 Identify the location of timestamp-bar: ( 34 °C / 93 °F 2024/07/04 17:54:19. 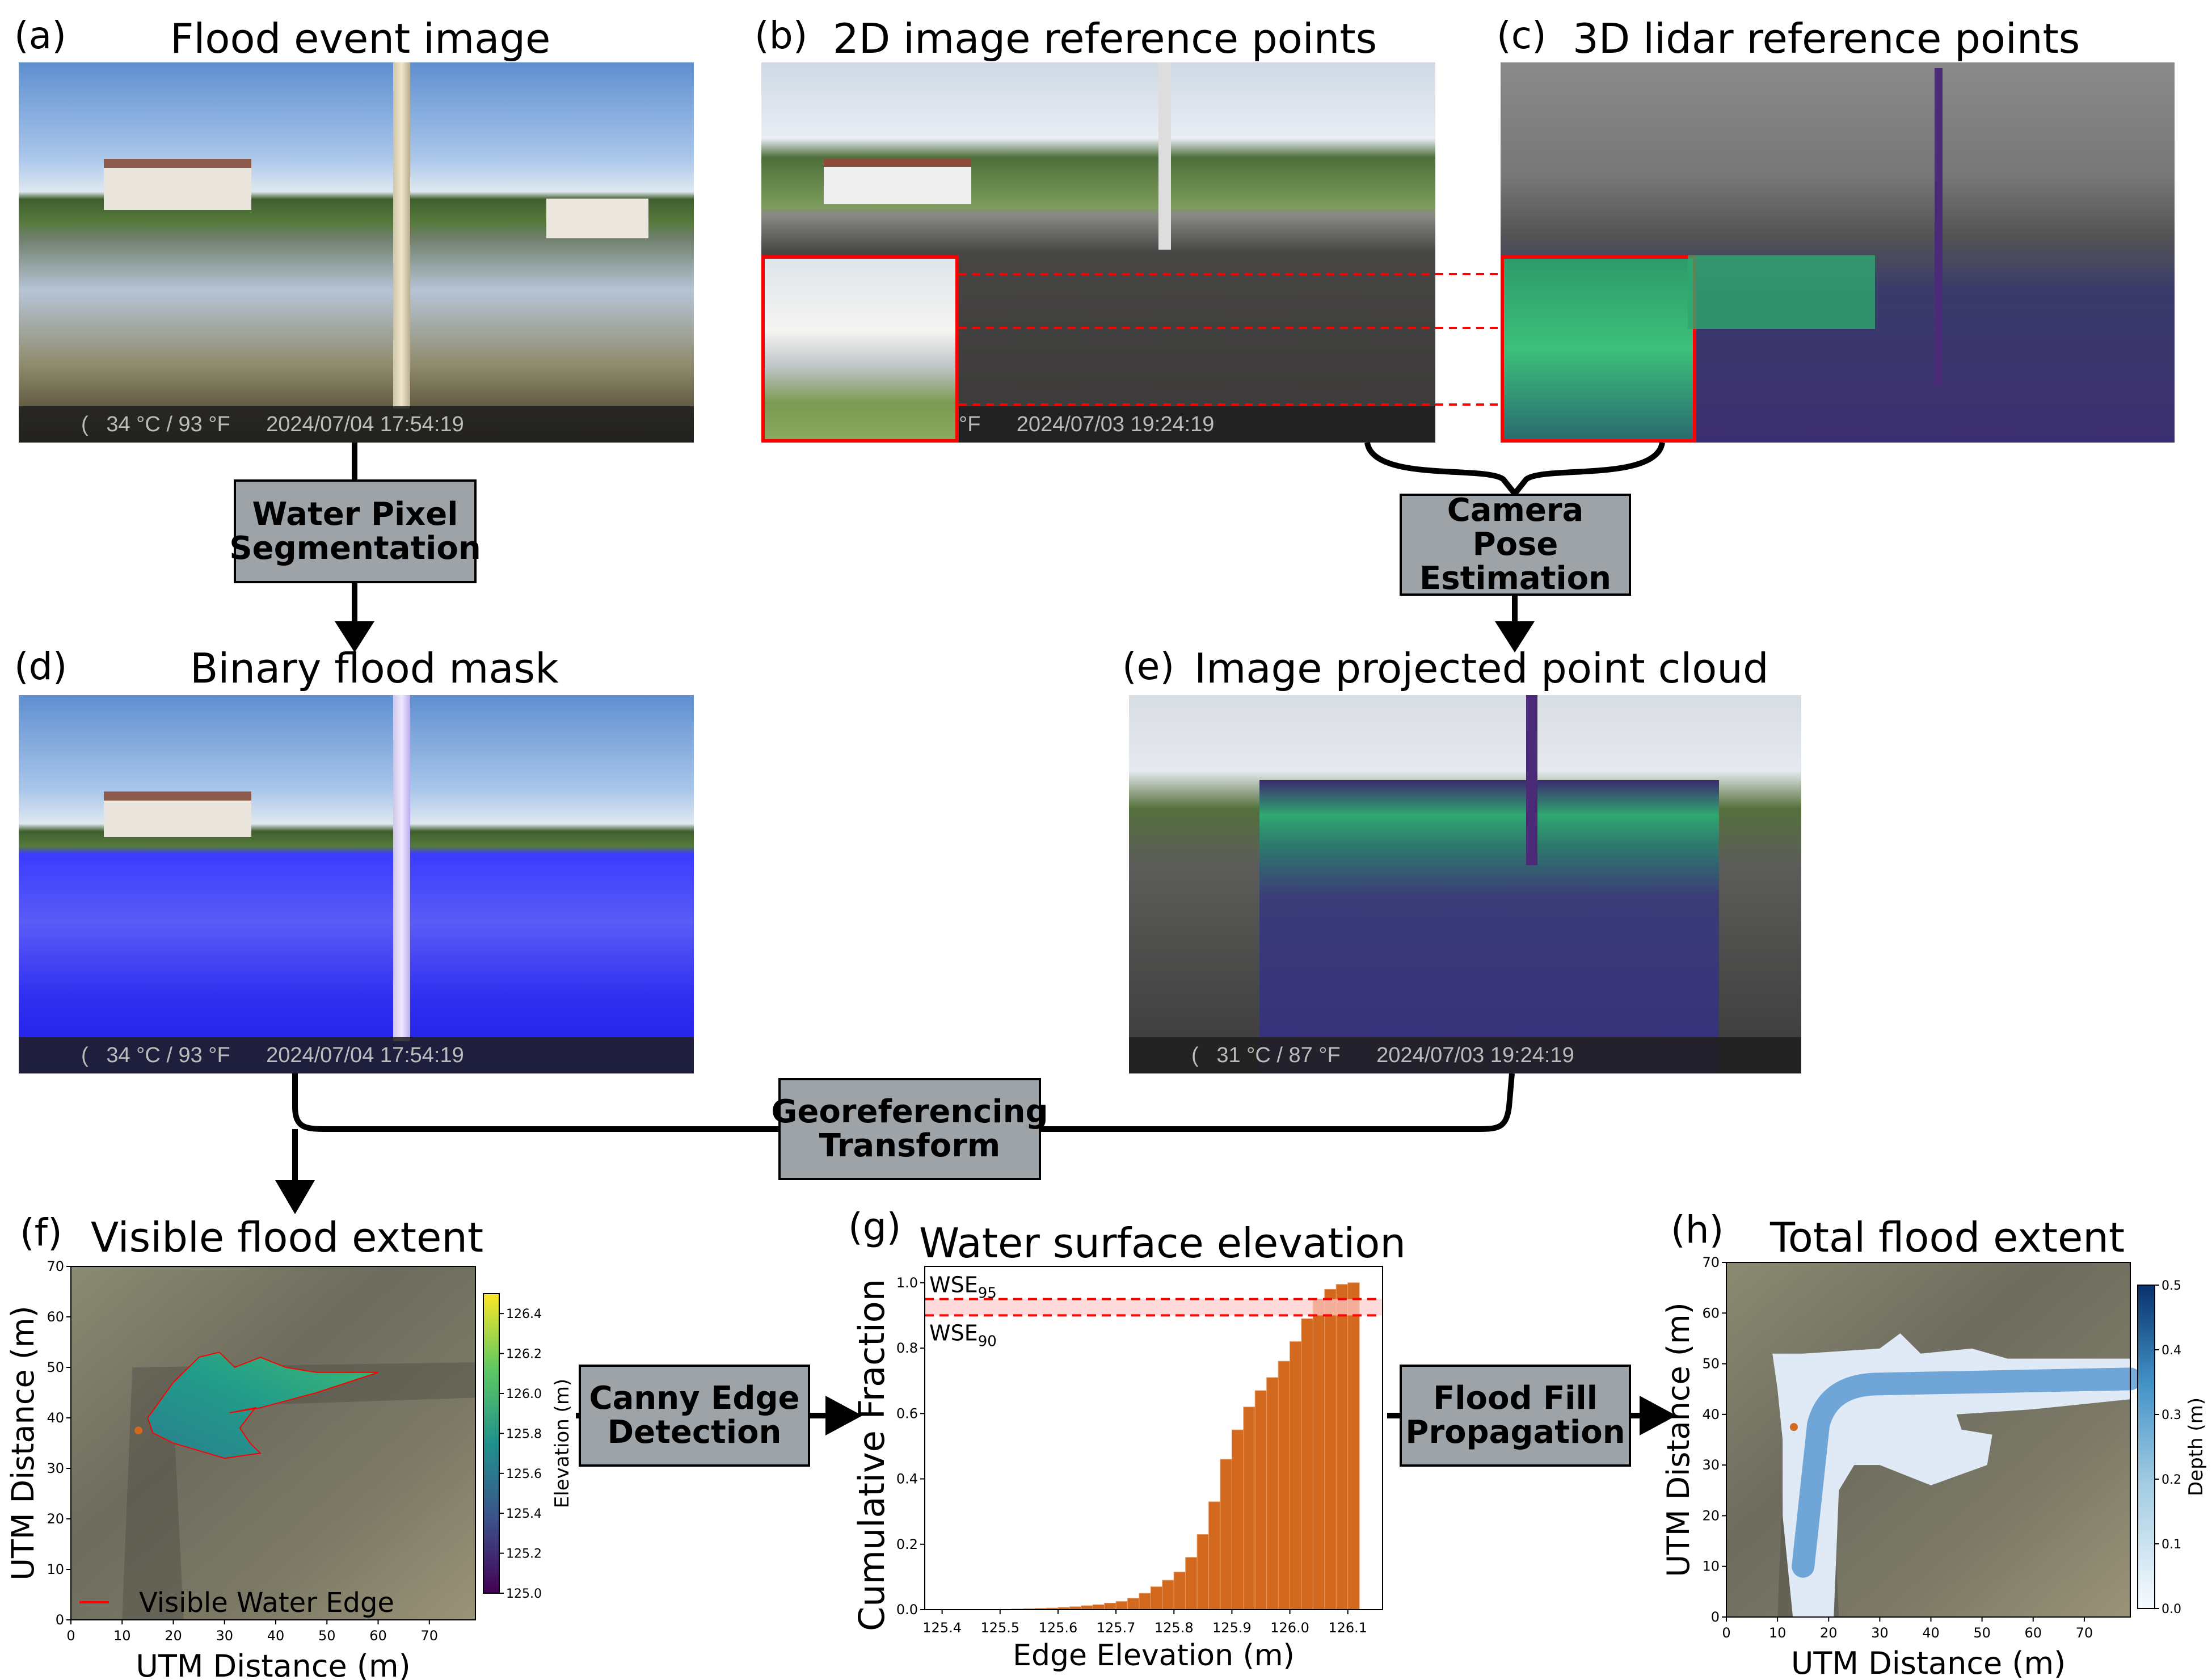
(356, 424).